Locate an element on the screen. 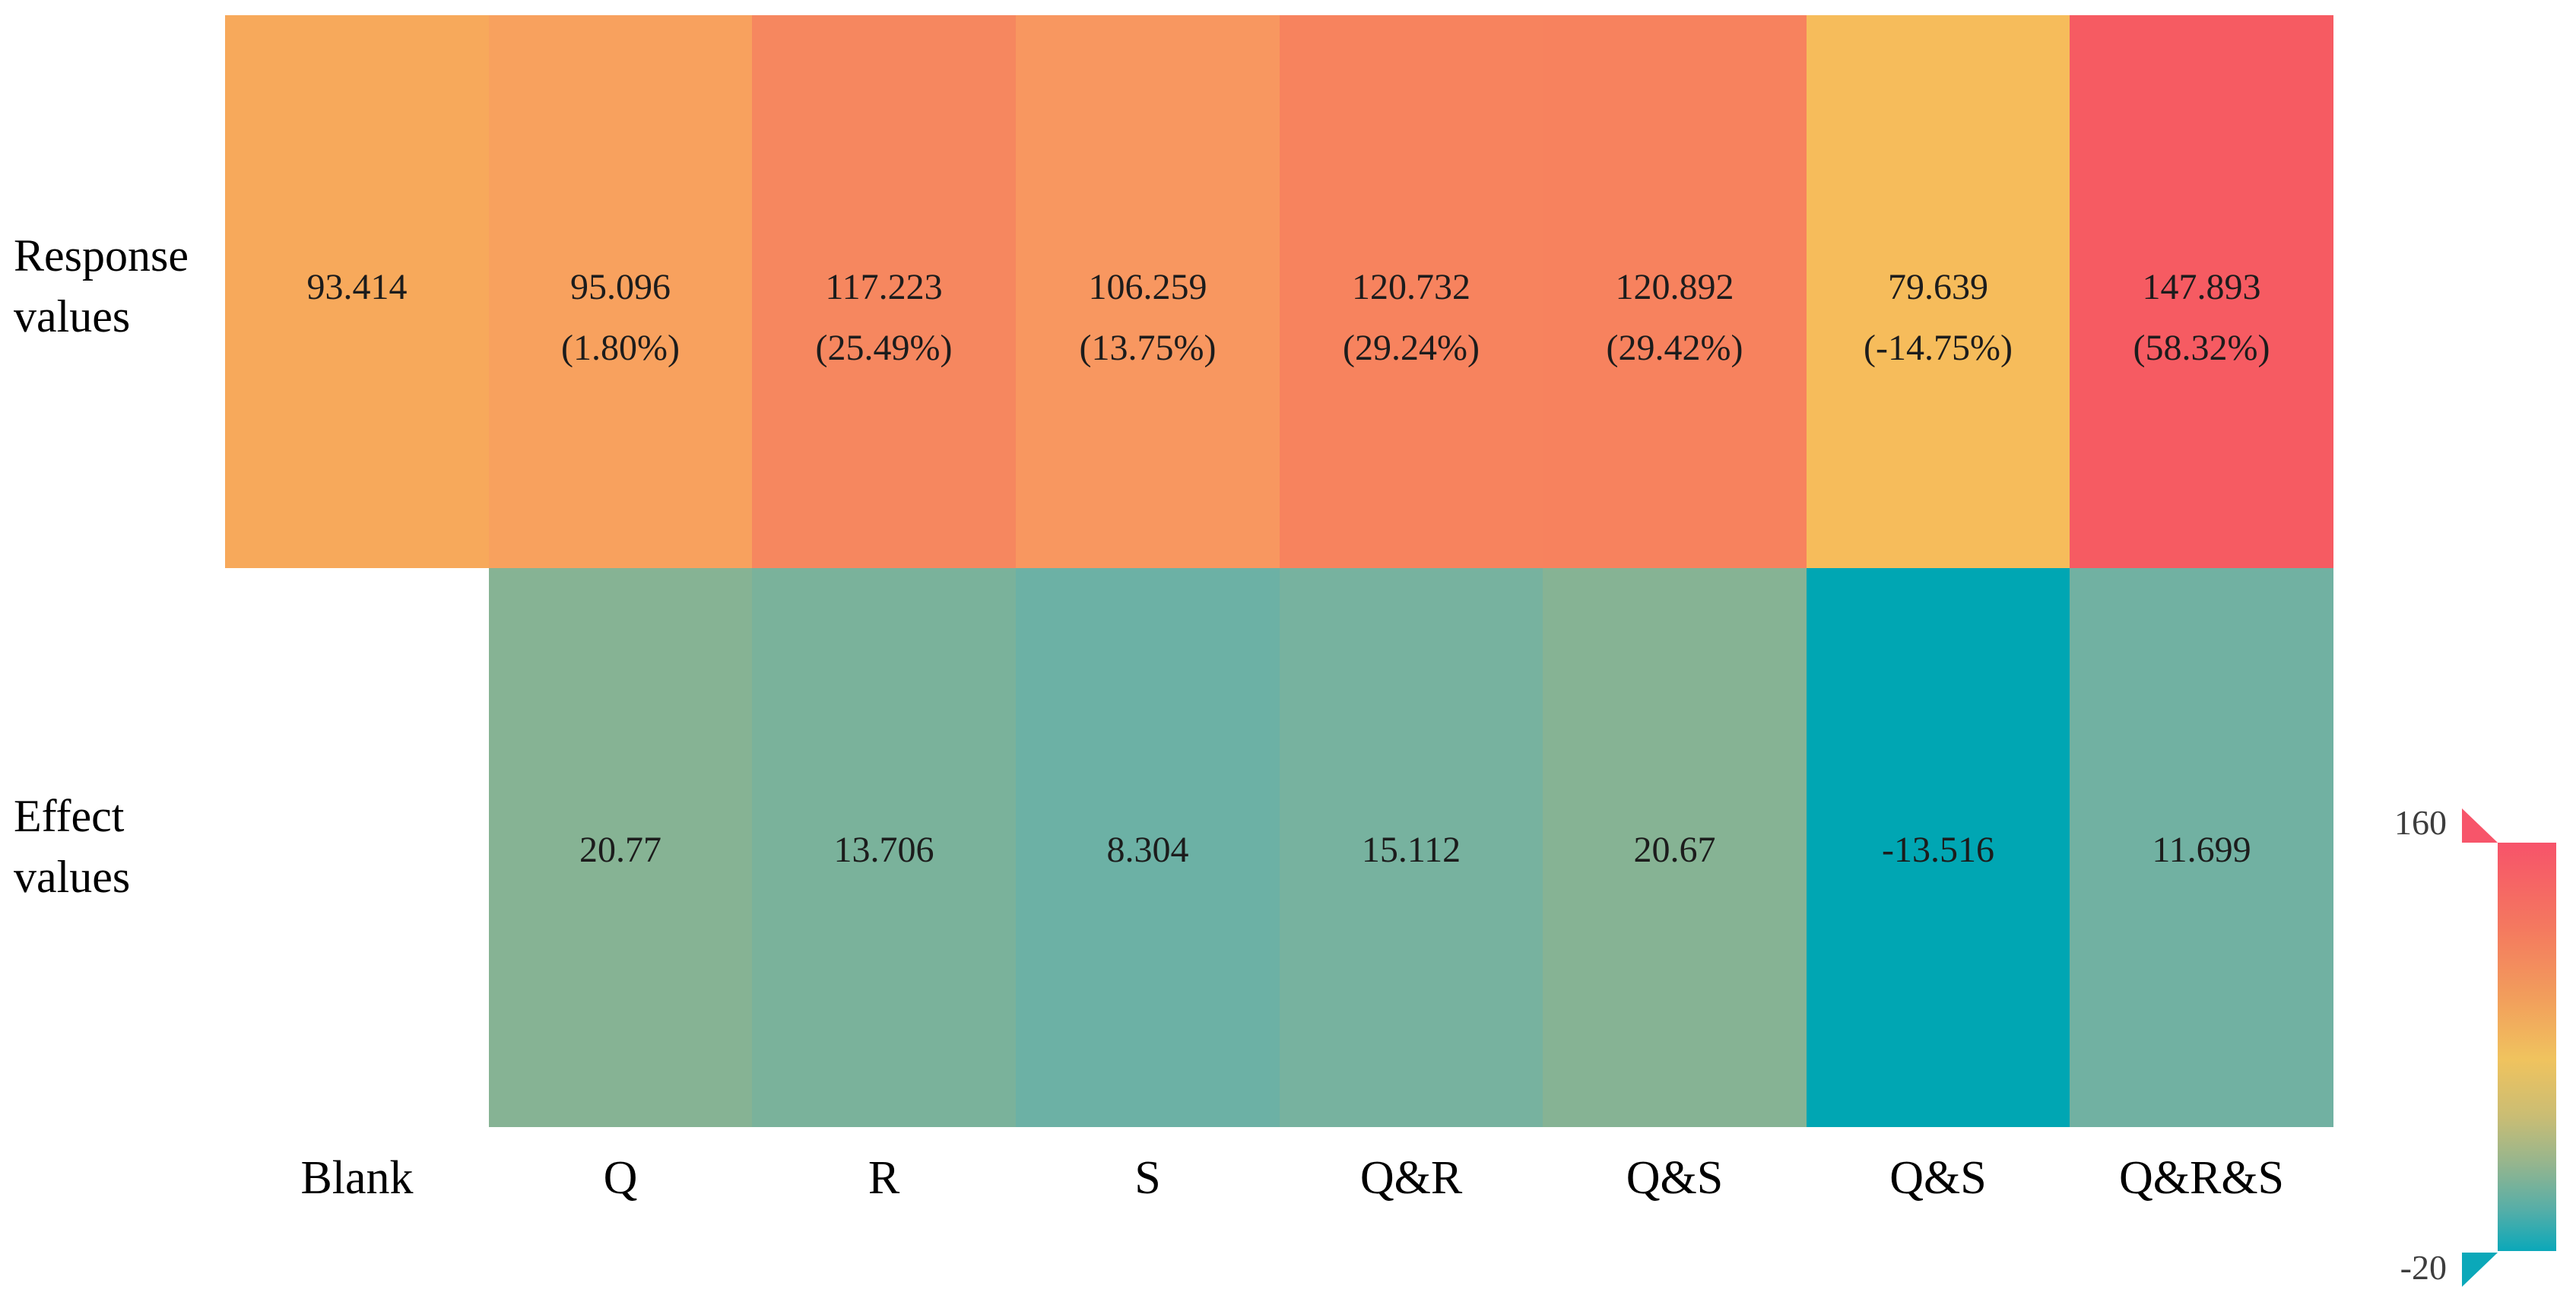 This screenshot has width=2576, height=1302. cell-value: 79.639 is located at coordinates (1938, 287).